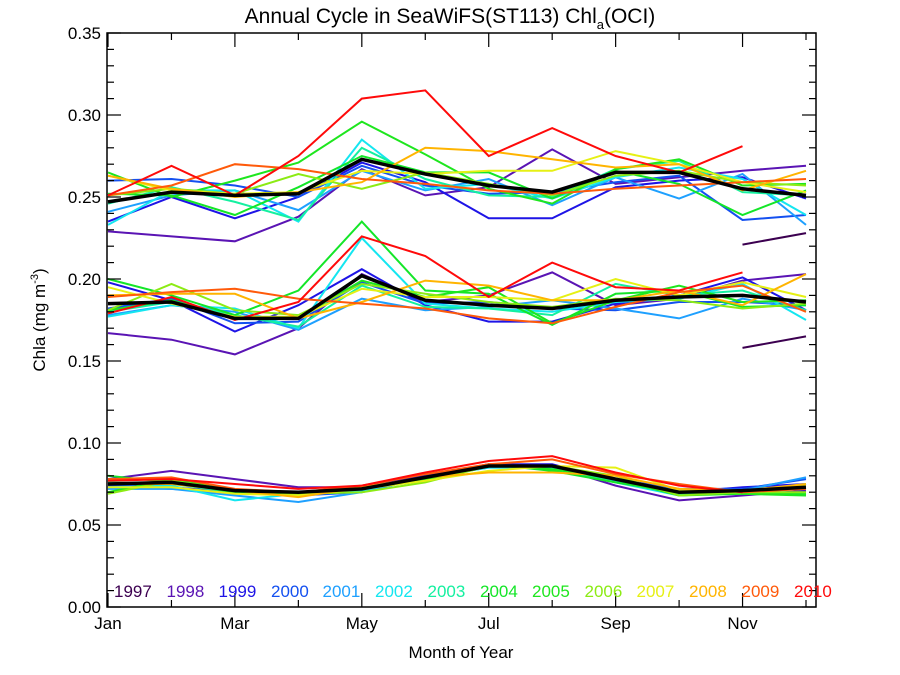  I want to click on title-main: Annual Cycle in SeaWiFS(ST113) Chl, so click(421, 16).